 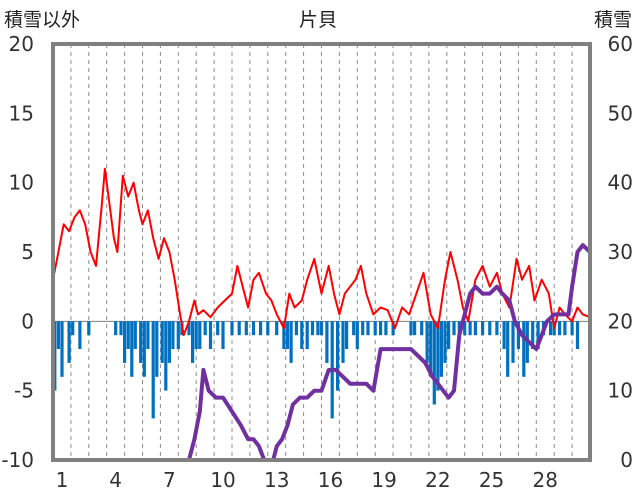 I want to click on right-tick-label: 20, so click(x=620, y=321).